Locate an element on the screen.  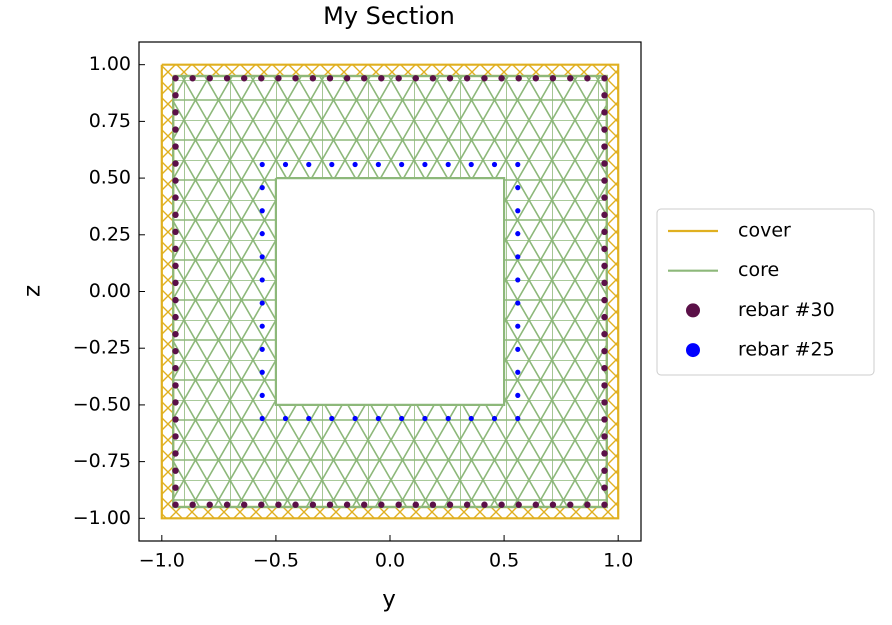
chart-title: My Section is located at coordinates (389, 16).